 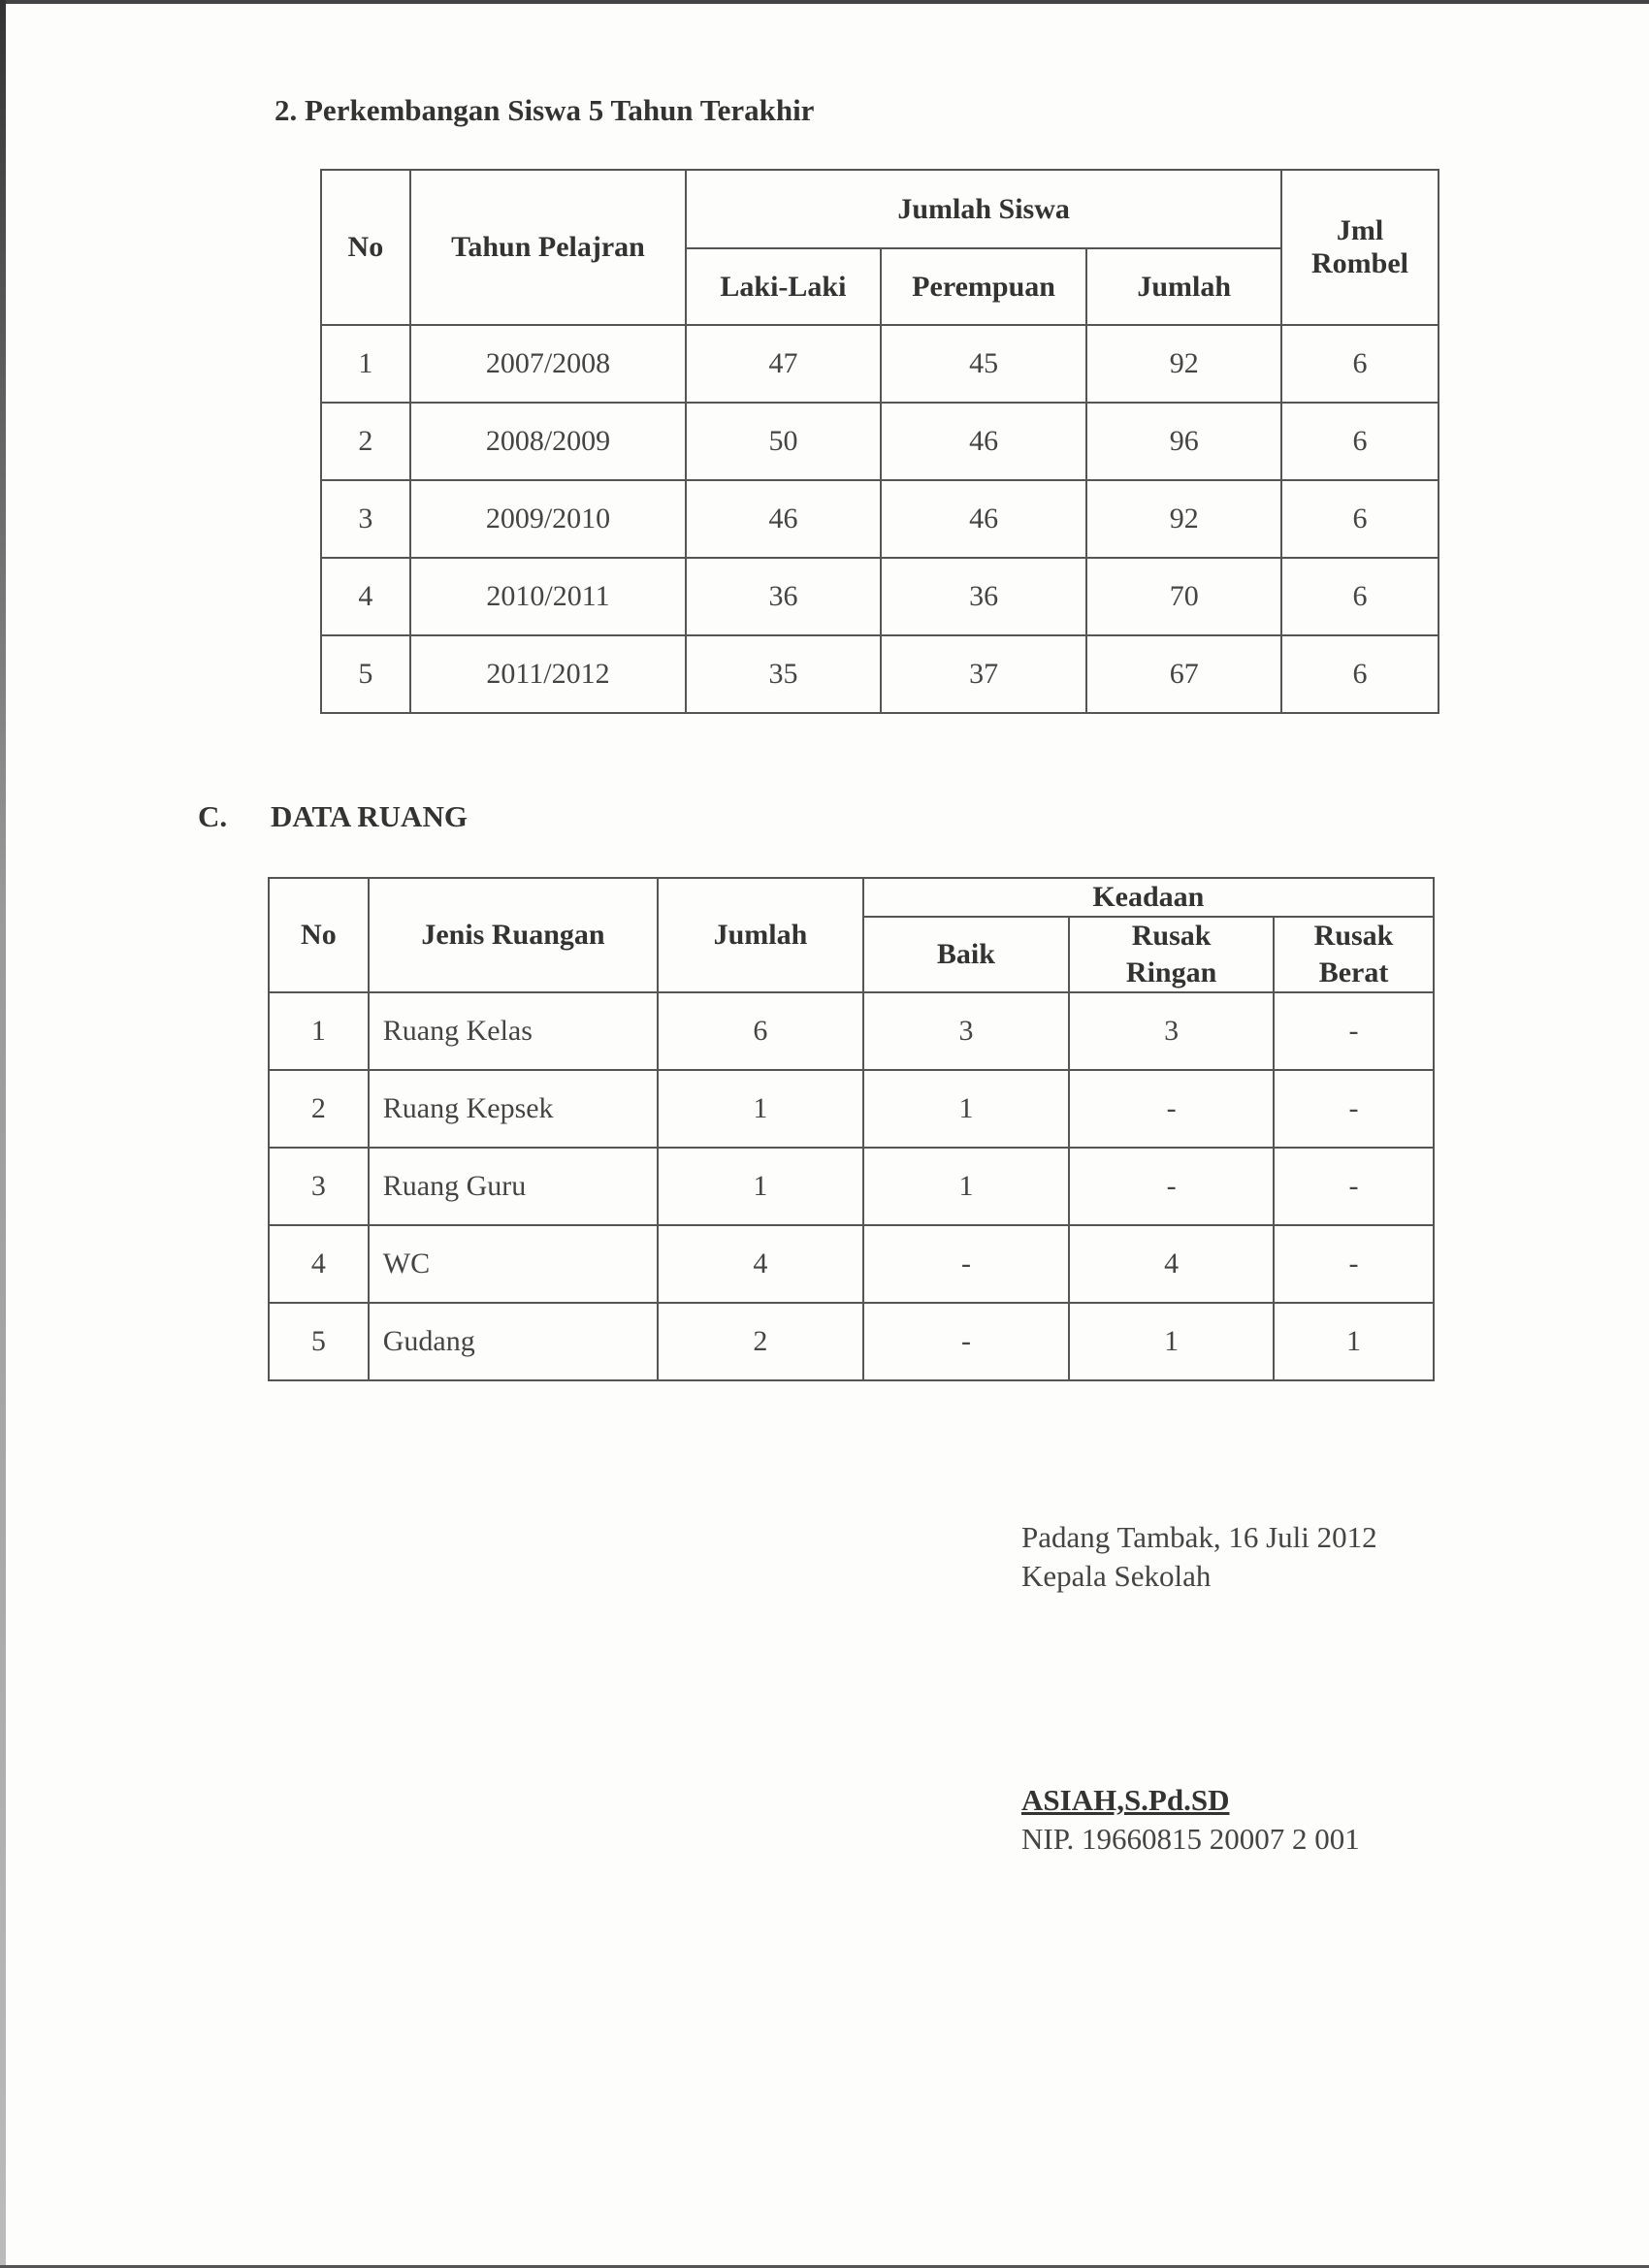 I want to click on table-cell: 35, so click(x=783, y=674).